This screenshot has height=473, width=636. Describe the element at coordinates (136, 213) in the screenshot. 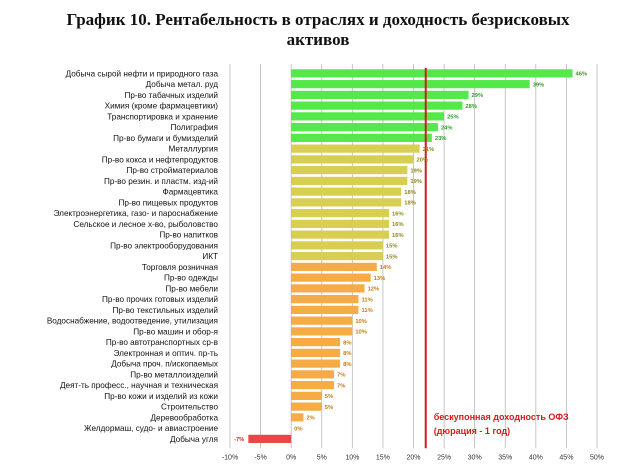

I see `category-label: Электроэнергетика, газо- и пароснабжение` at that location.